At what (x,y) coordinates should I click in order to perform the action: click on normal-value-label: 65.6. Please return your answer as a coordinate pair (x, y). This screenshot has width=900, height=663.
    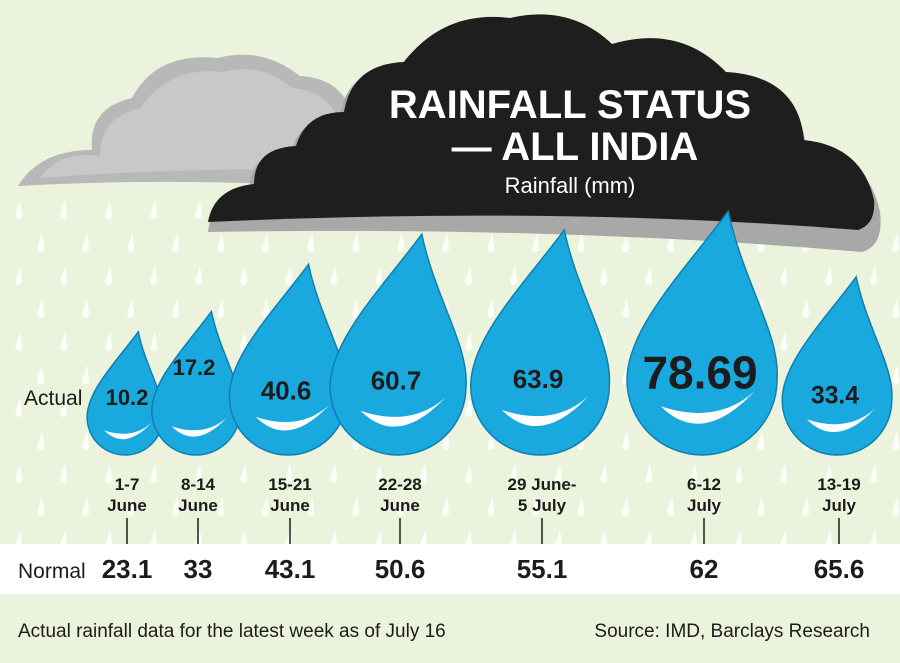
    Looking at the image, I should click on (839, 569).